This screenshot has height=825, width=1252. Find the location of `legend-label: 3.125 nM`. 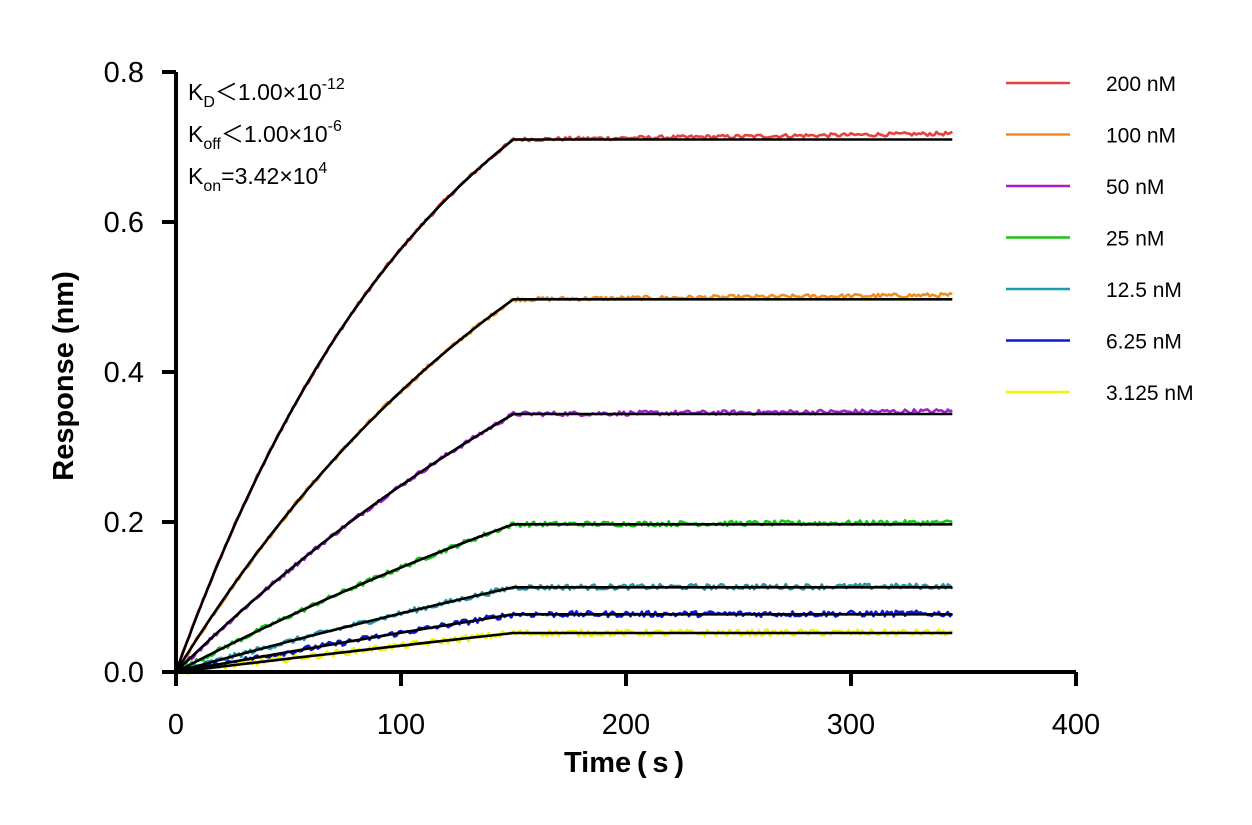

legend-label: 3.125 nM is located at coordinates (1150, 393).